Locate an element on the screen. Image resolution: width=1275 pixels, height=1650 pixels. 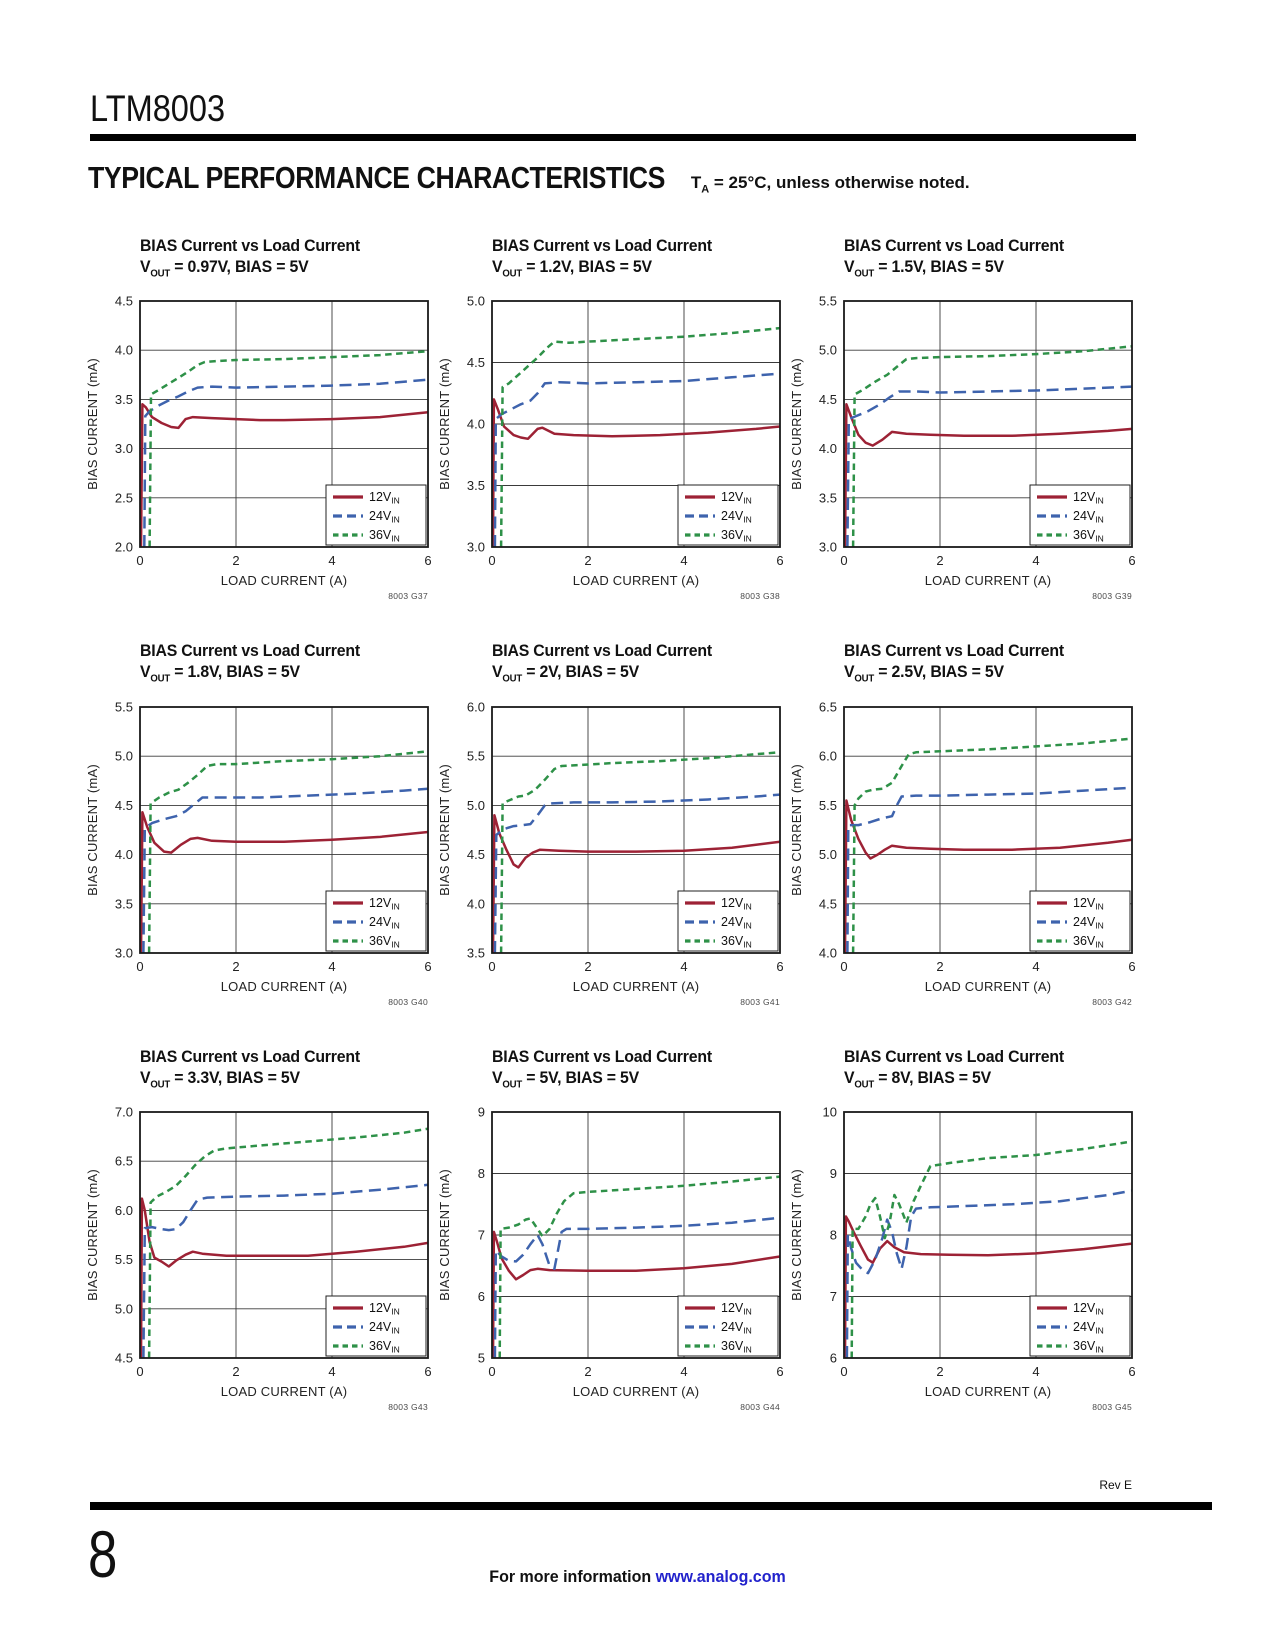
plot-frame is located at coordinates (988, 829).